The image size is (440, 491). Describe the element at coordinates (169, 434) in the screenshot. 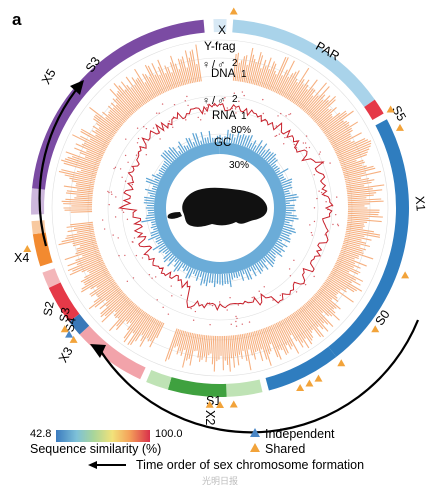

I see `colorbar-max-label: 100.0` at that location.